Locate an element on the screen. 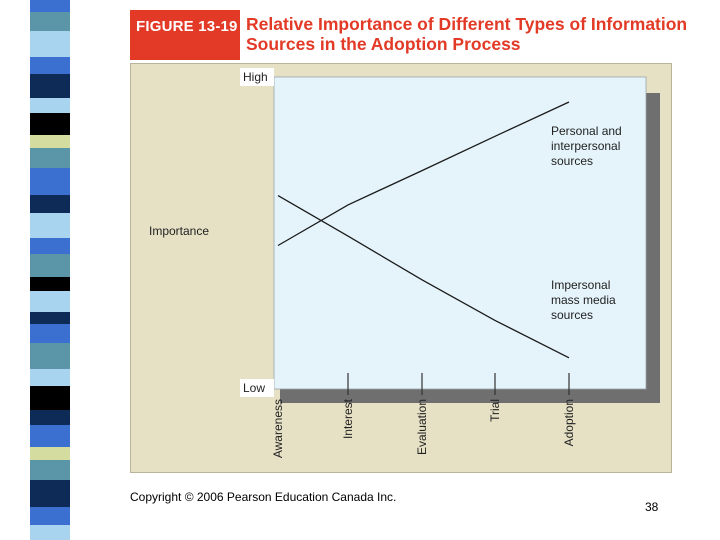 This screenshot has width=720, height=540. y-tick-low-bg is located at coordinates (257, 388).